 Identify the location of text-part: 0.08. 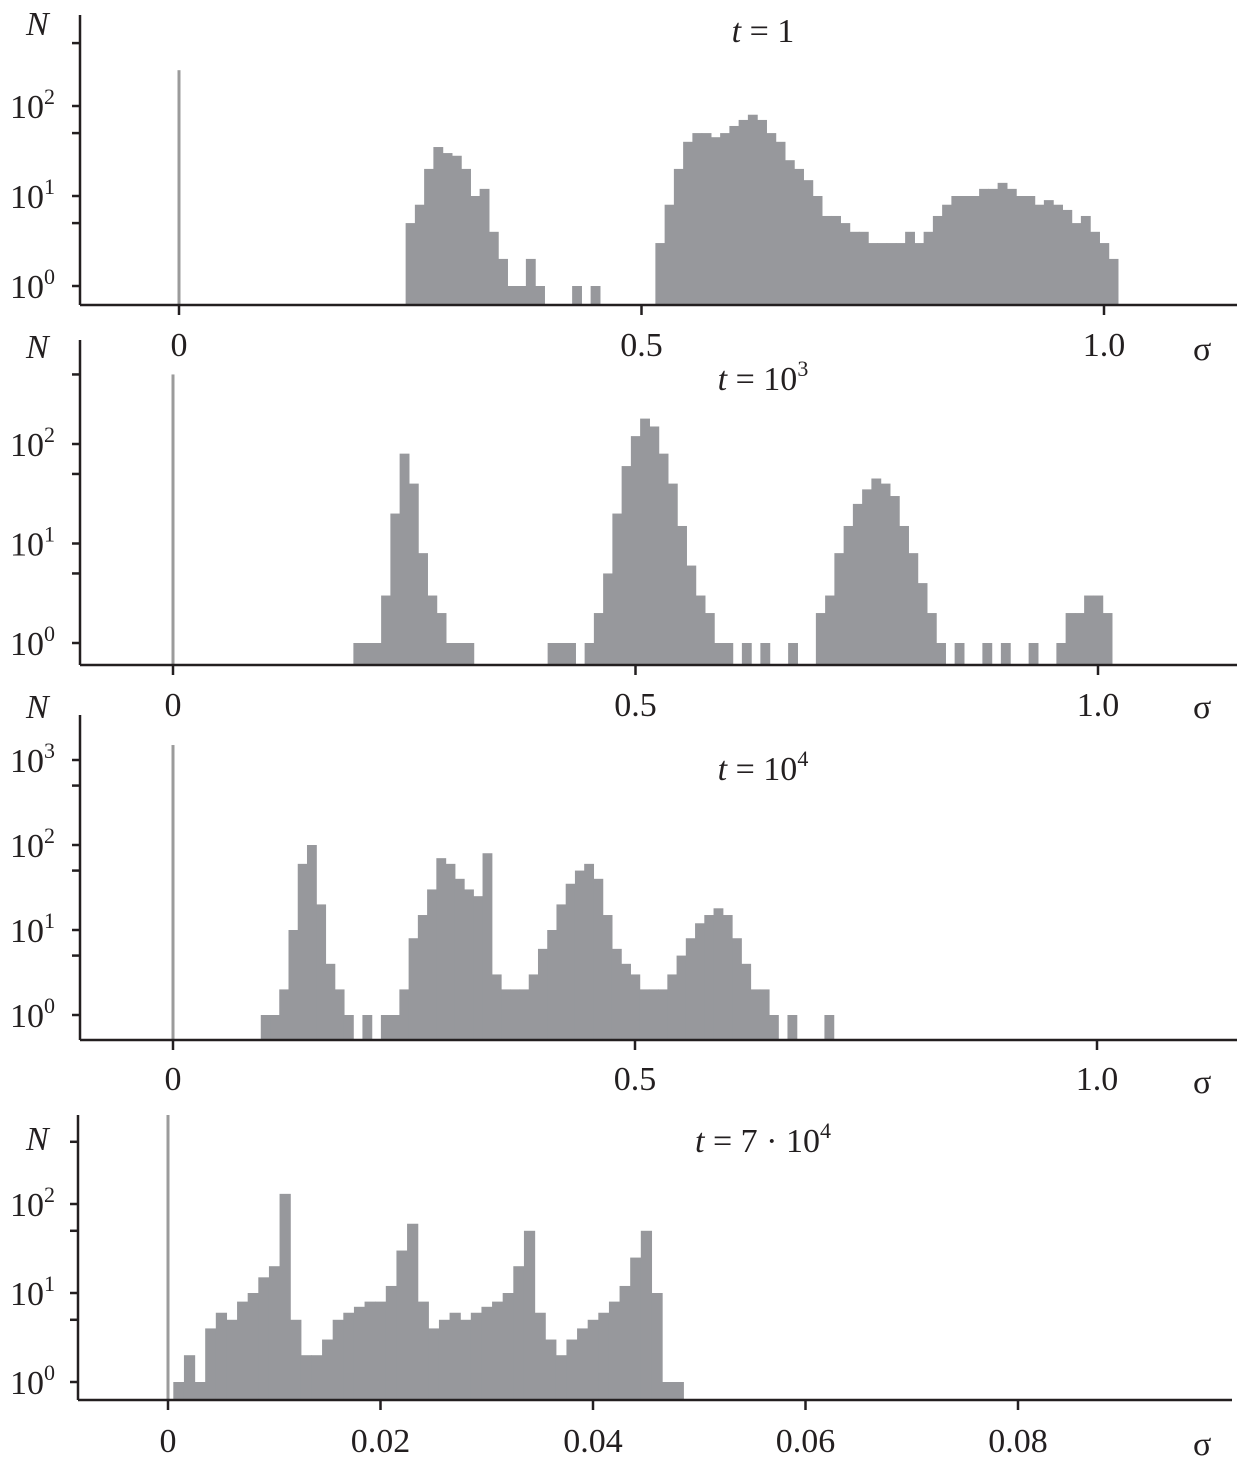
(1018, 1441).